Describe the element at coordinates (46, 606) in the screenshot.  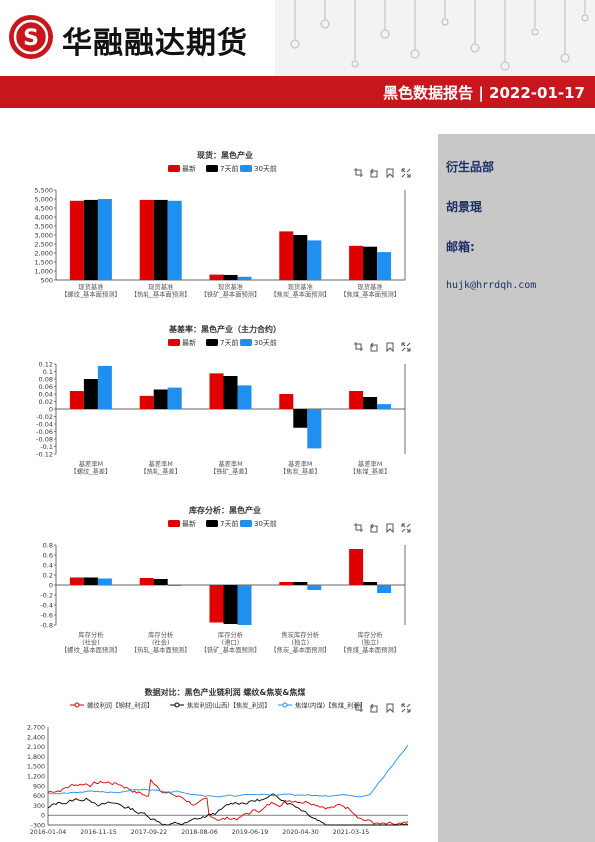
I see `y-tick-label: -0.4` at that location.